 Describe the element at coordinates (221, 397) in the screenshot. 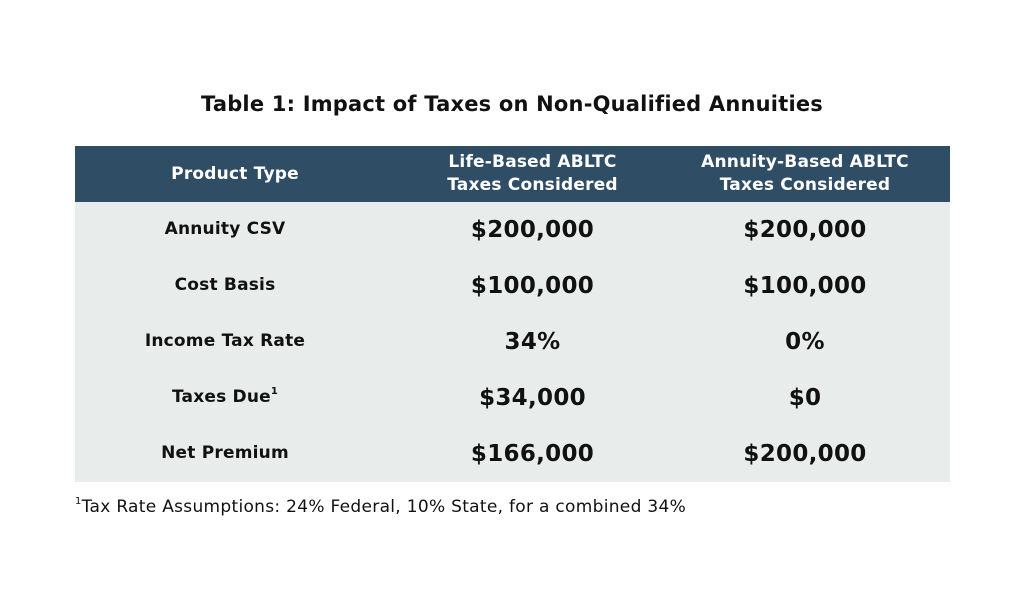

I see `row-label-text: Taxes Due` at that location.